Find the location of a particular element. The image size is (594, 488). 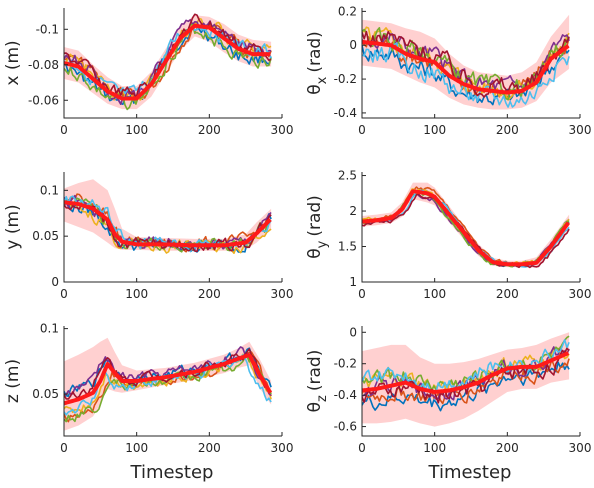

y-axis-label-thz: θz(rad) is located at coordinates (317, 381).